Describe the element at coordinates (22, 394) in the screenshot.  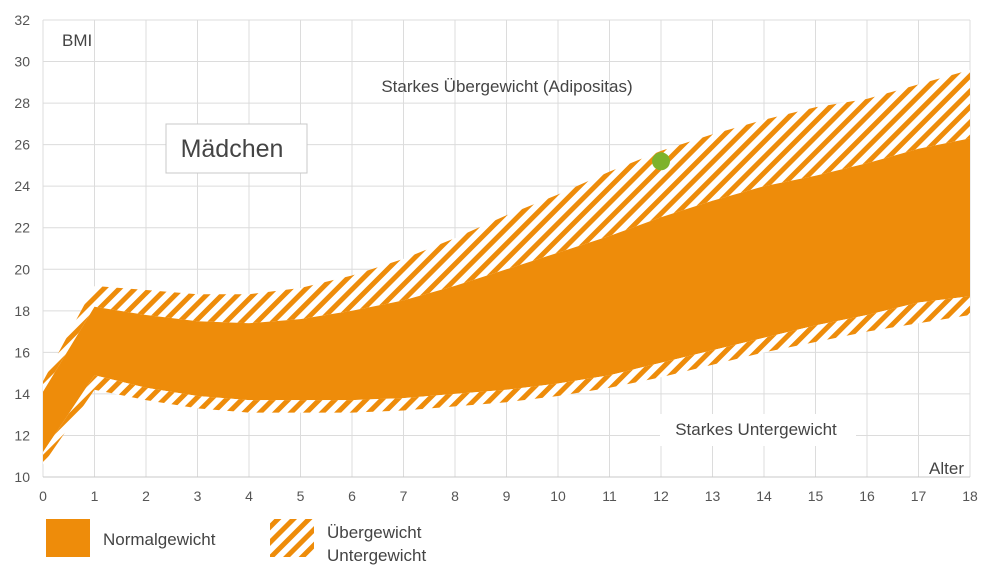
I see `y-tick-label: 14` at that location.